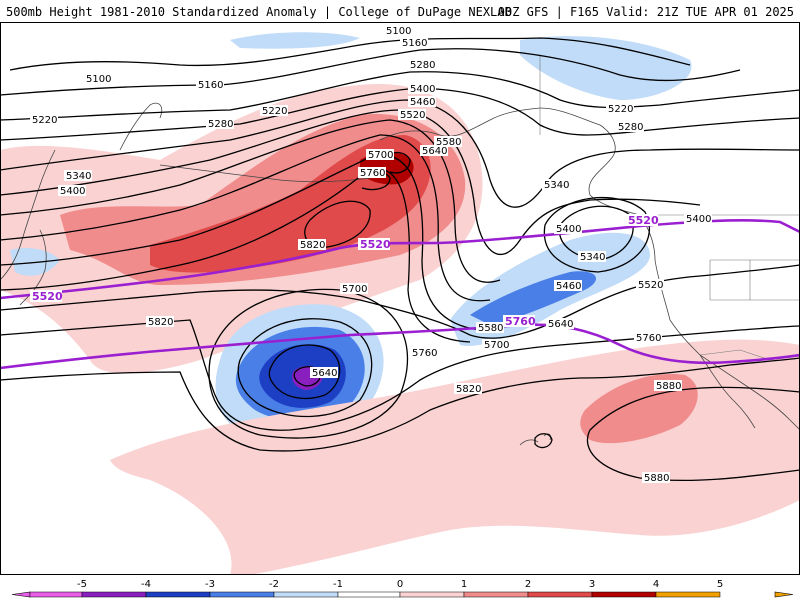 This screenshot has width=800, height=604. What do you see at coordinates (210, 584) in the screenshot?
I see `legend-tick-label: -3` at bounding box center [210, 584].